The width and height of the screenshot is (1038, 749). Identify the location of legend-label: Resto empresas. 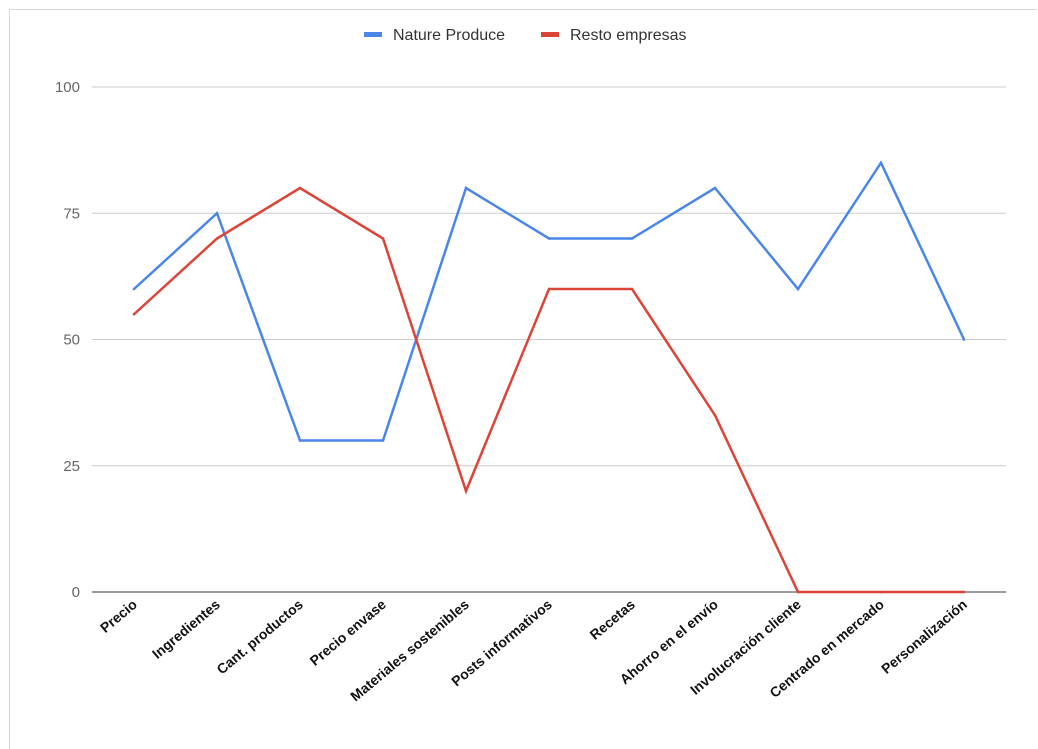
(628, 35).